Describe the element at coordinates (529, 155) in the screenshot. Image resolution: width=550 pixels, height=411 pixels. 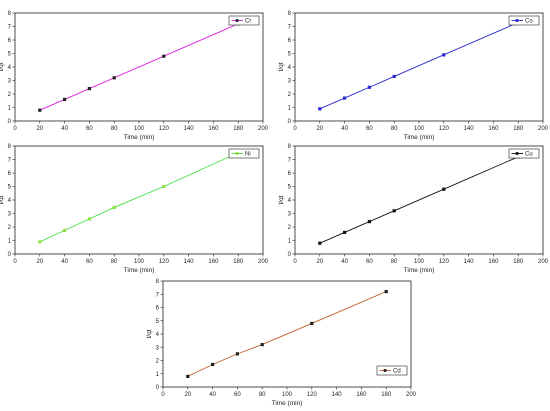
I see `legend-label: Cu` at that location.